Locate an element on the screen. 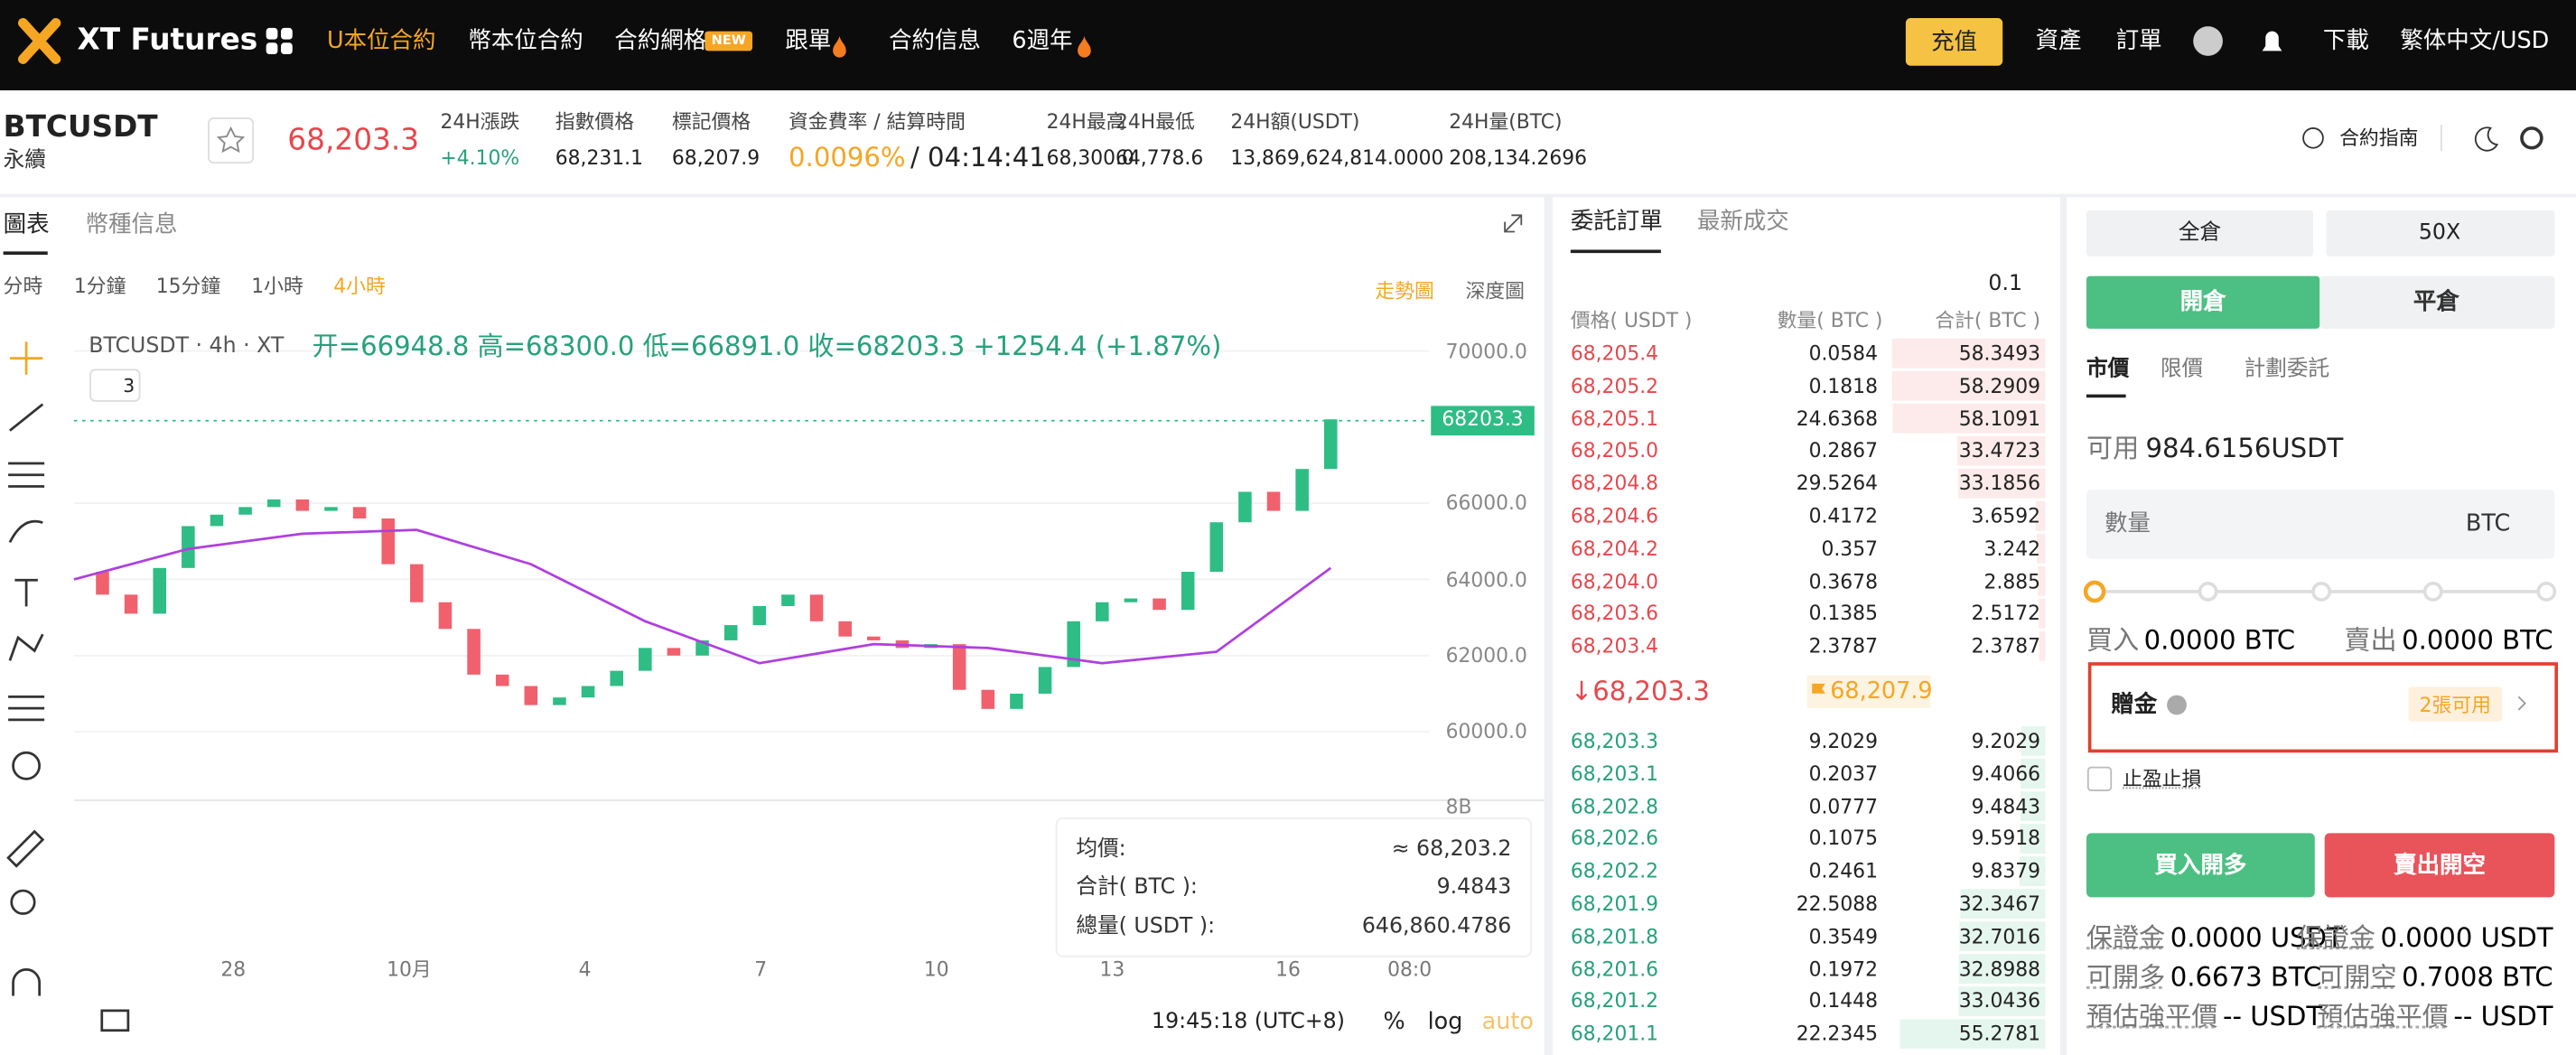 The height and width of the screenshot is (1055, 2576). sell-button-text: 賣出開空 is located at coordinates (2440, 865).